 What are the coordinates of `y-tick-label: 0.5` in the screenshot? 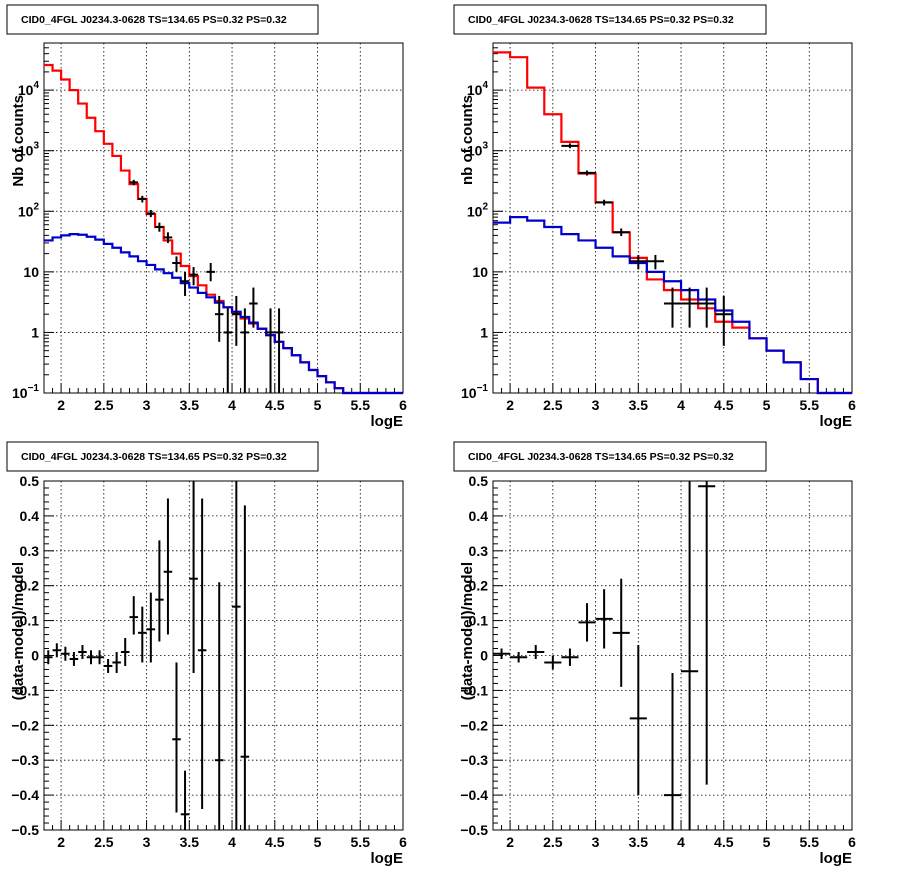 It's located at (30, 481).